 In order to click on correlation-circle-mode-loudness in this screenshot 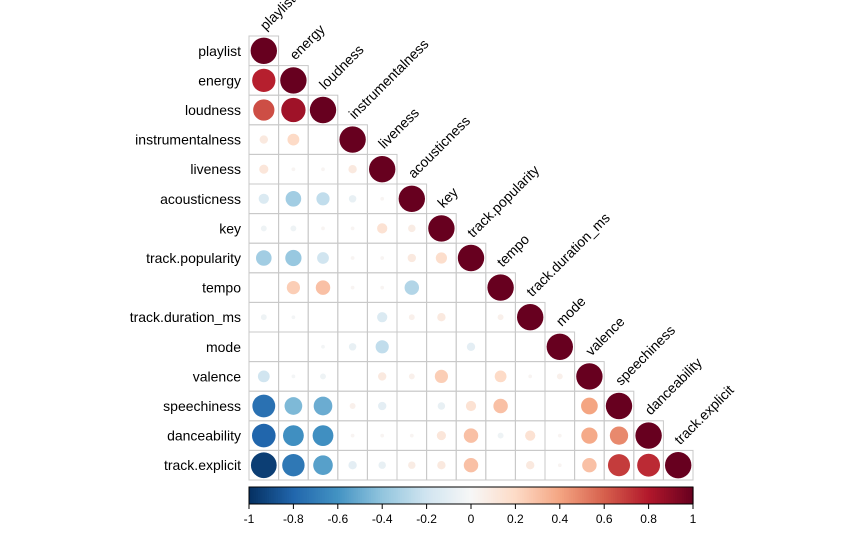, I will do `click(323, 346)`.